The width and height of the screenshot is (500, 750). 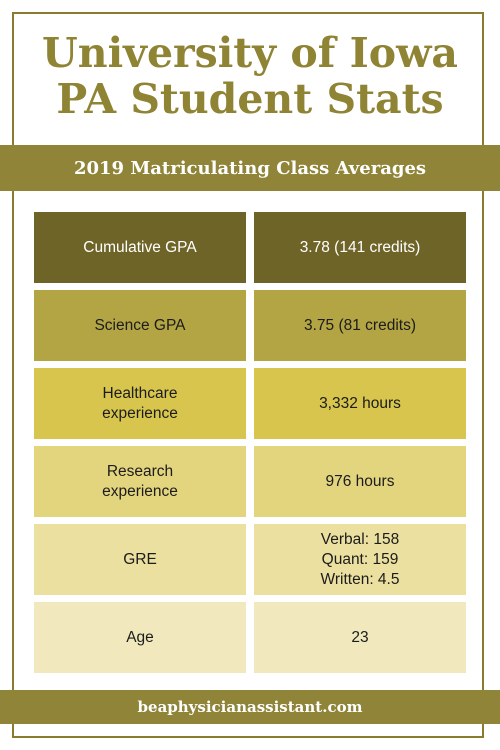 I want to click on stat-label: Cumulative GPA, so click(x=140, y=247).